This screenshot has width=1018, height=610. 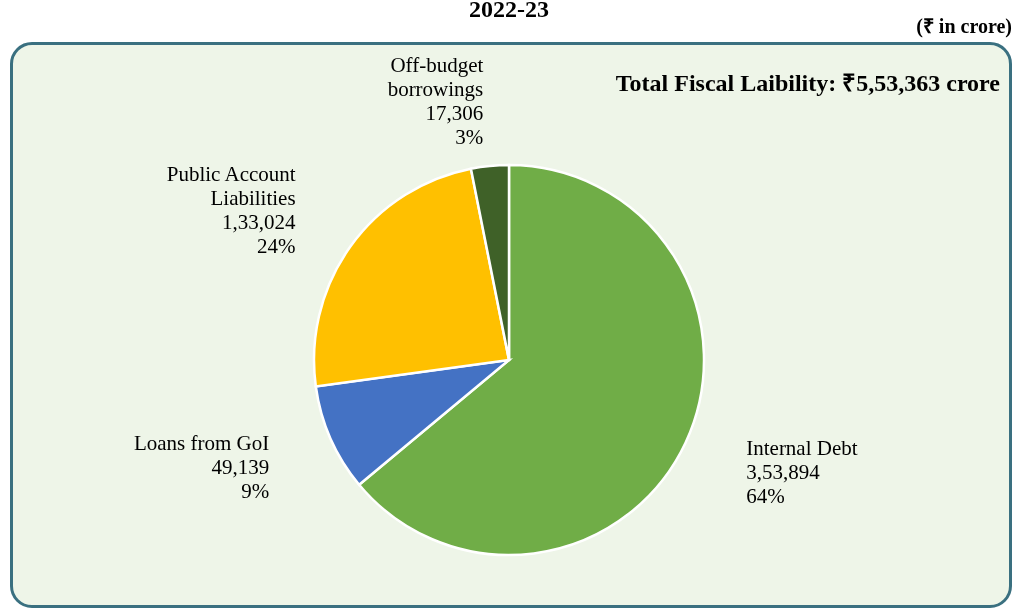 What do you see at coordinates (201, 442) in the screenshot?
I see `slice-label: Loans from GoI` at bounding box center [201, 442].